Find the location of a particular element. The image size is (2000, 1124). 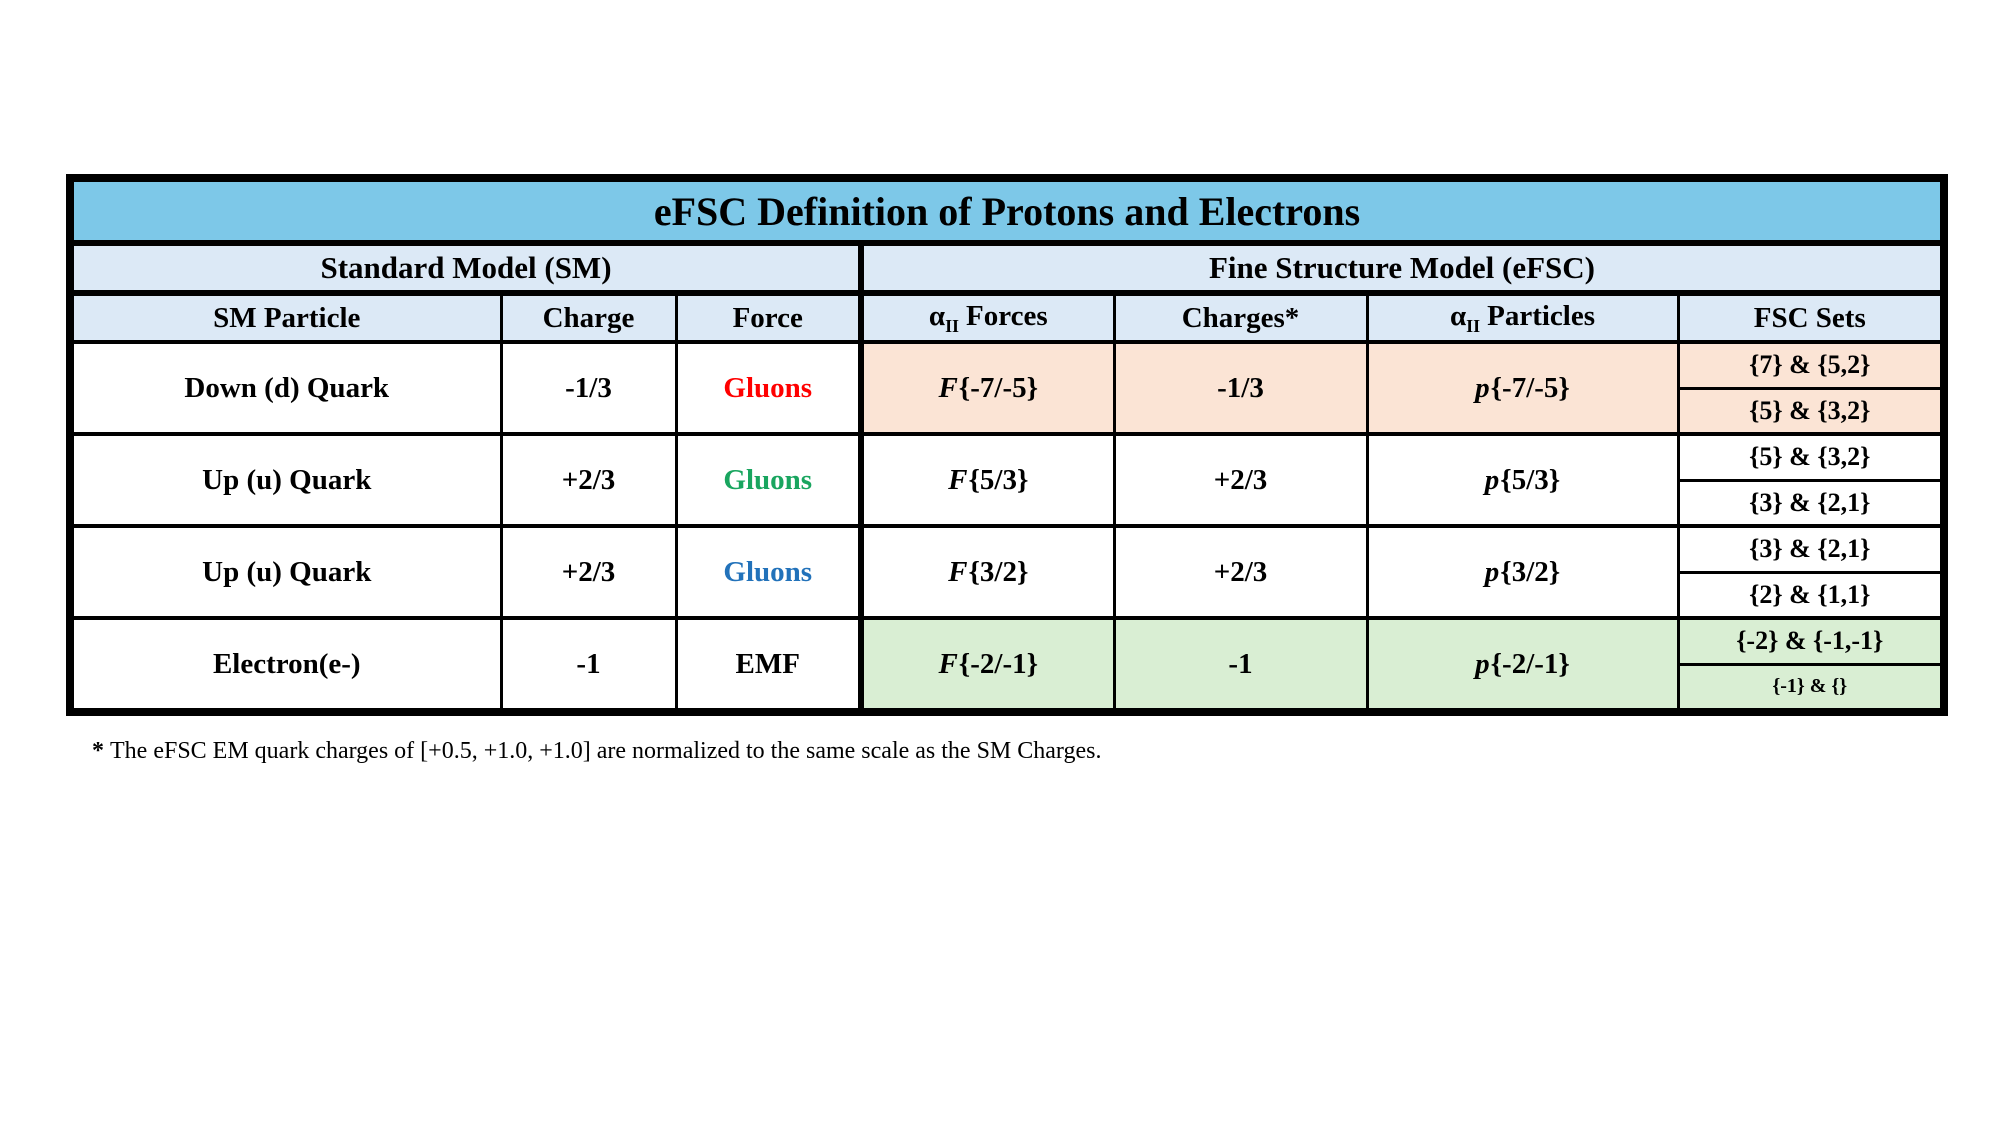

fsc-set-bottom: {3} & {2,1} is located at coordinates (1810, 502).